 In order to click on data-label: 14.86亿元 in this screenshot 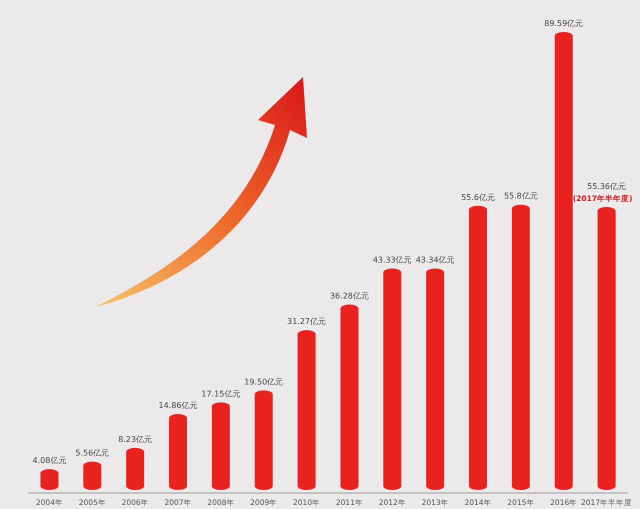, I will do `click(178, 405)`.